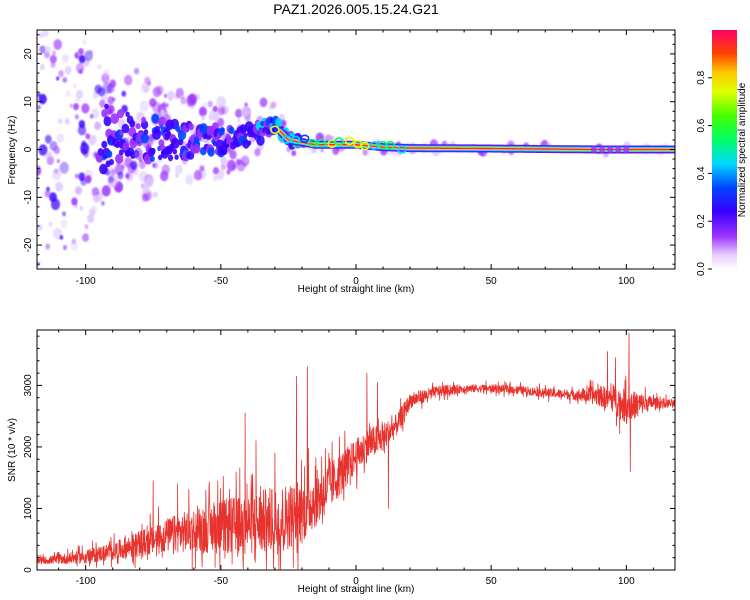  What do you see at coordinates (28, 54) in the screenshot?
I see `spectrogram-y-tick-label: 20` at bounding box center [28, 54].